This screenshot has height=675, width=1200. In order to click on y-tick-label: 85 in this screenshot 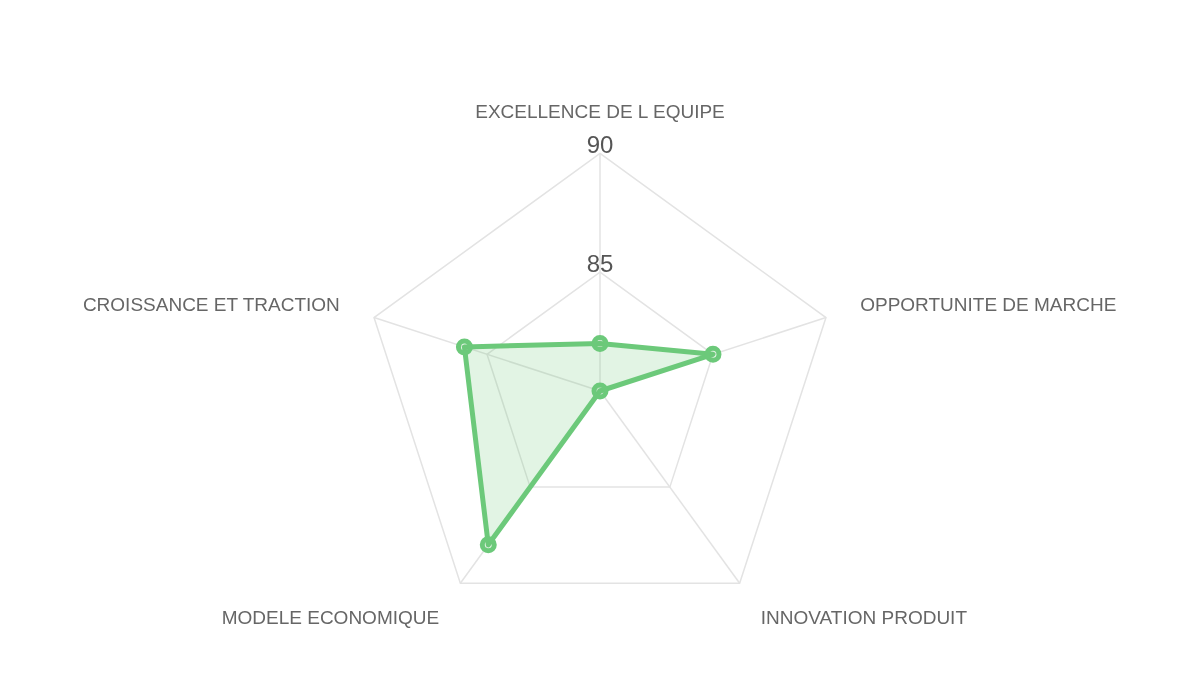, I will do `click(600, 264)`.